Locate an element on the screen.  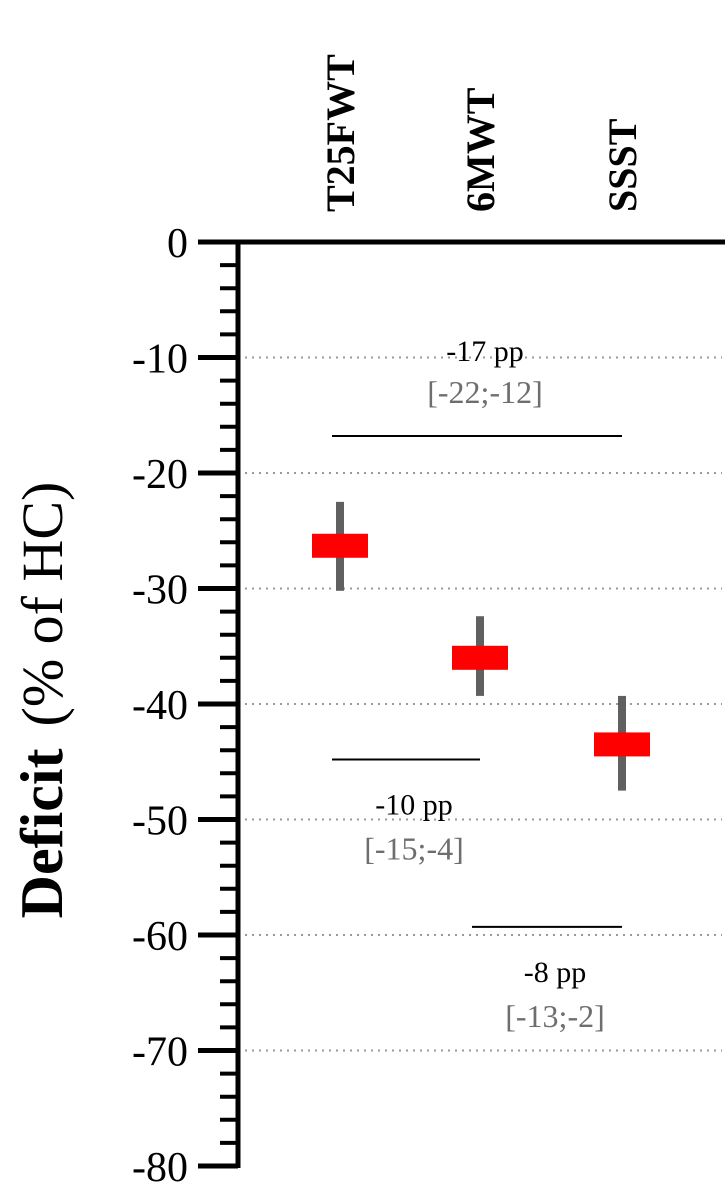
comparison-ci: [-15;-4] is located at coordinates (414, 848).